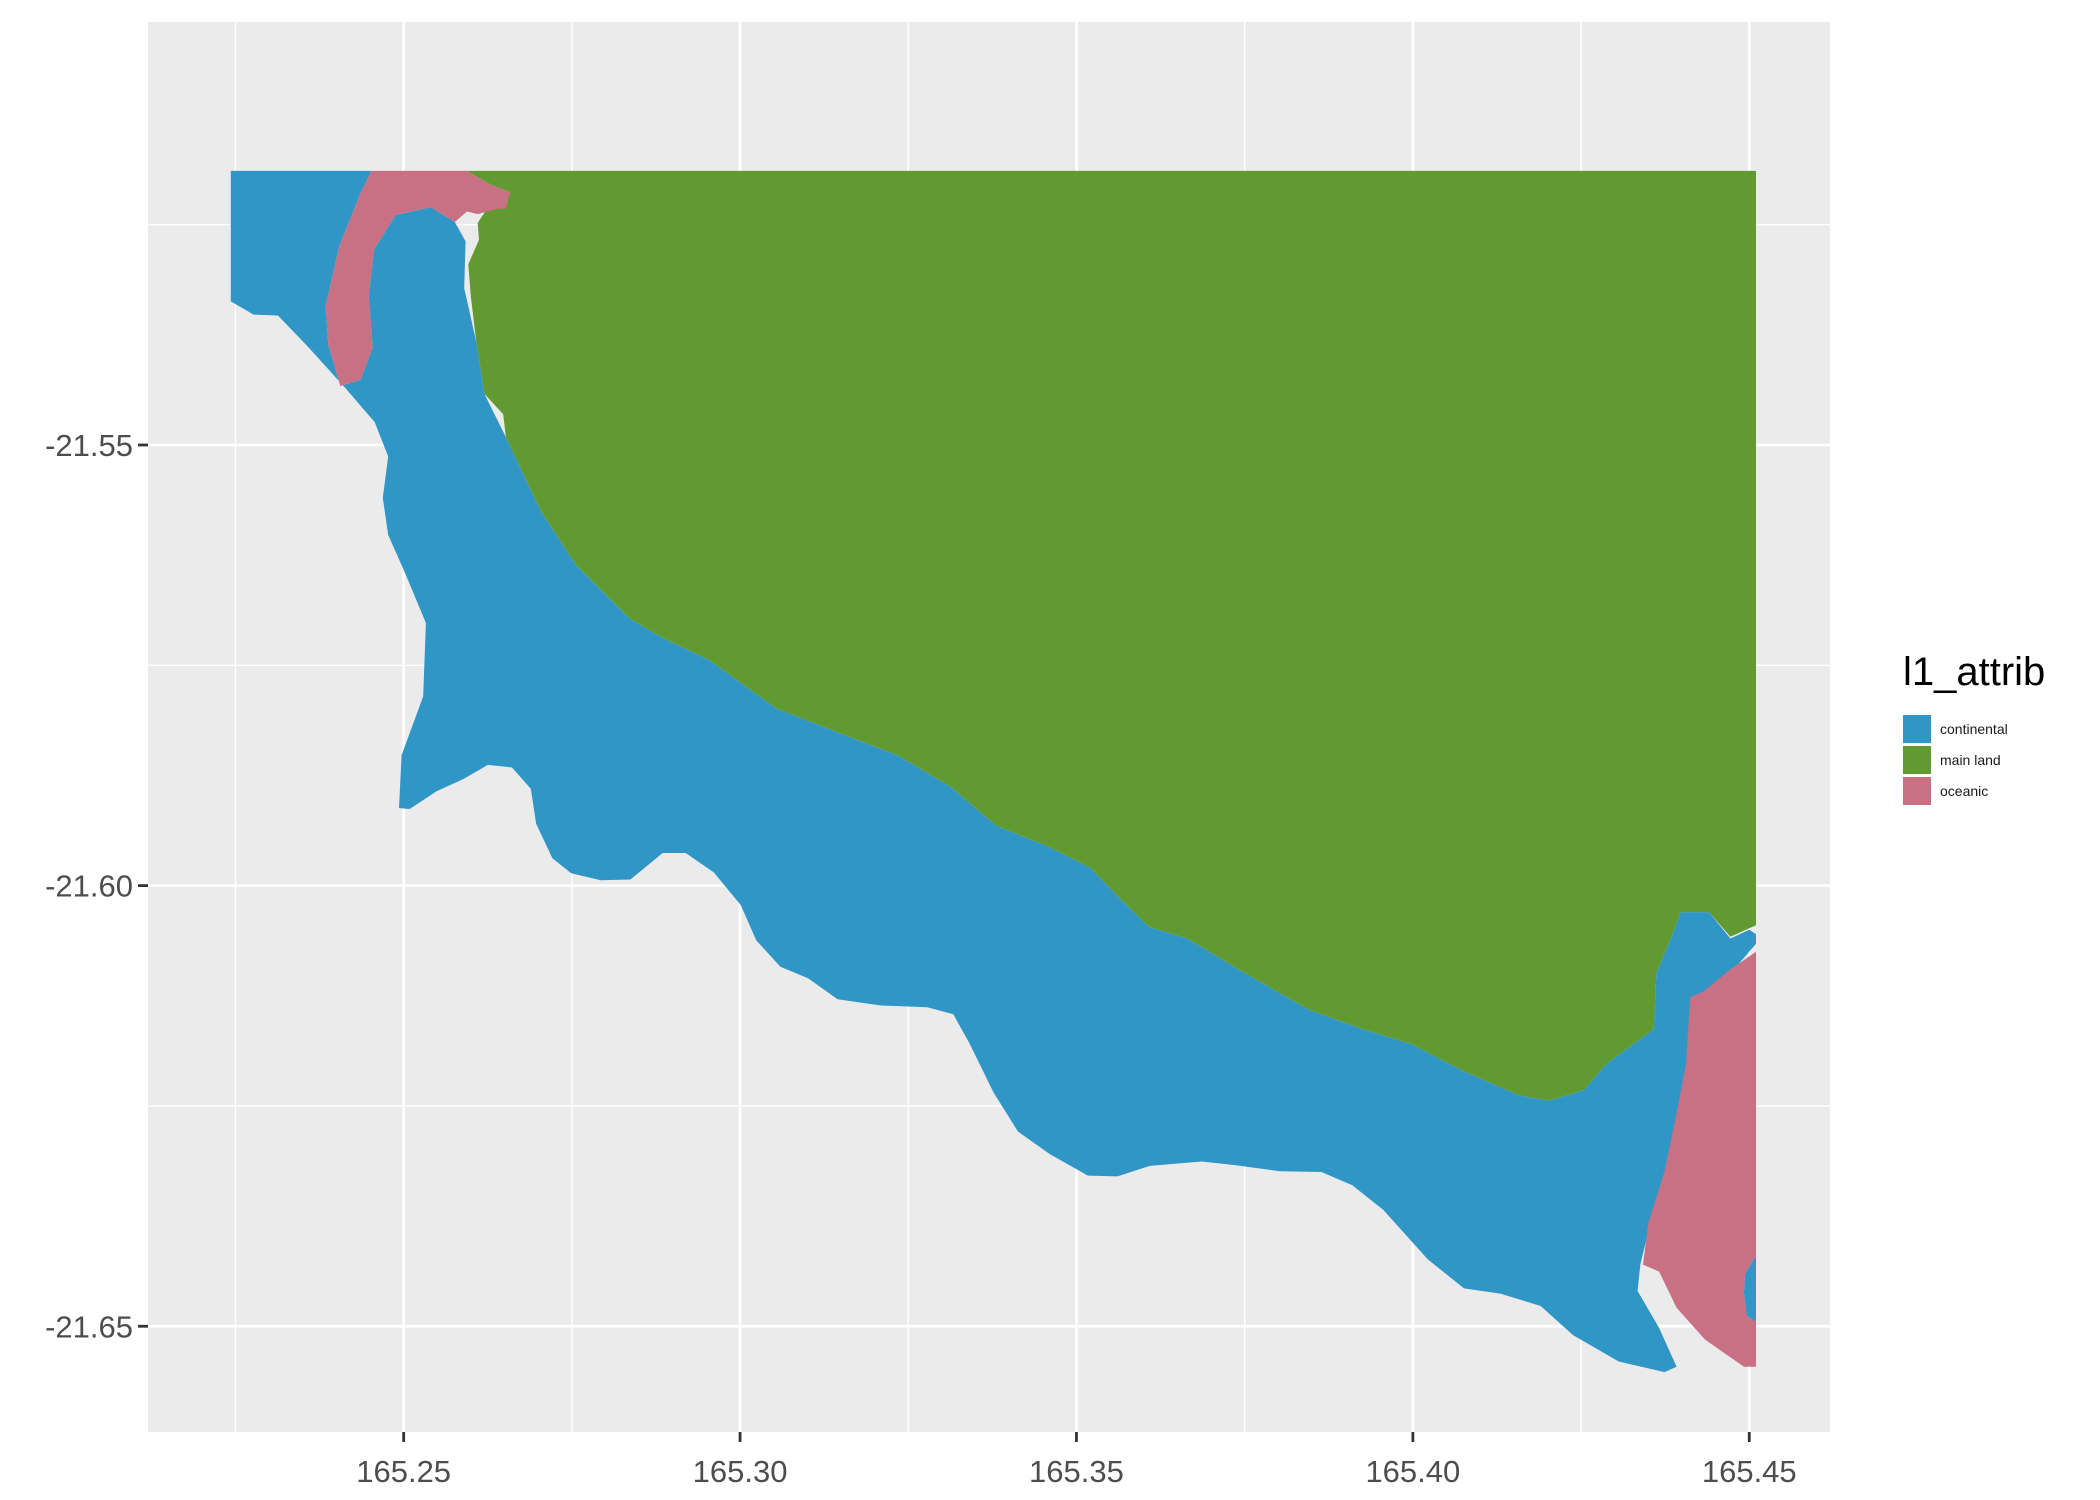 This screenshot has width=2100, height=1500. Describe the element at coordinates (1412, 1471) in the screenshot. I see `x-tick-label: 165.40` at that location.